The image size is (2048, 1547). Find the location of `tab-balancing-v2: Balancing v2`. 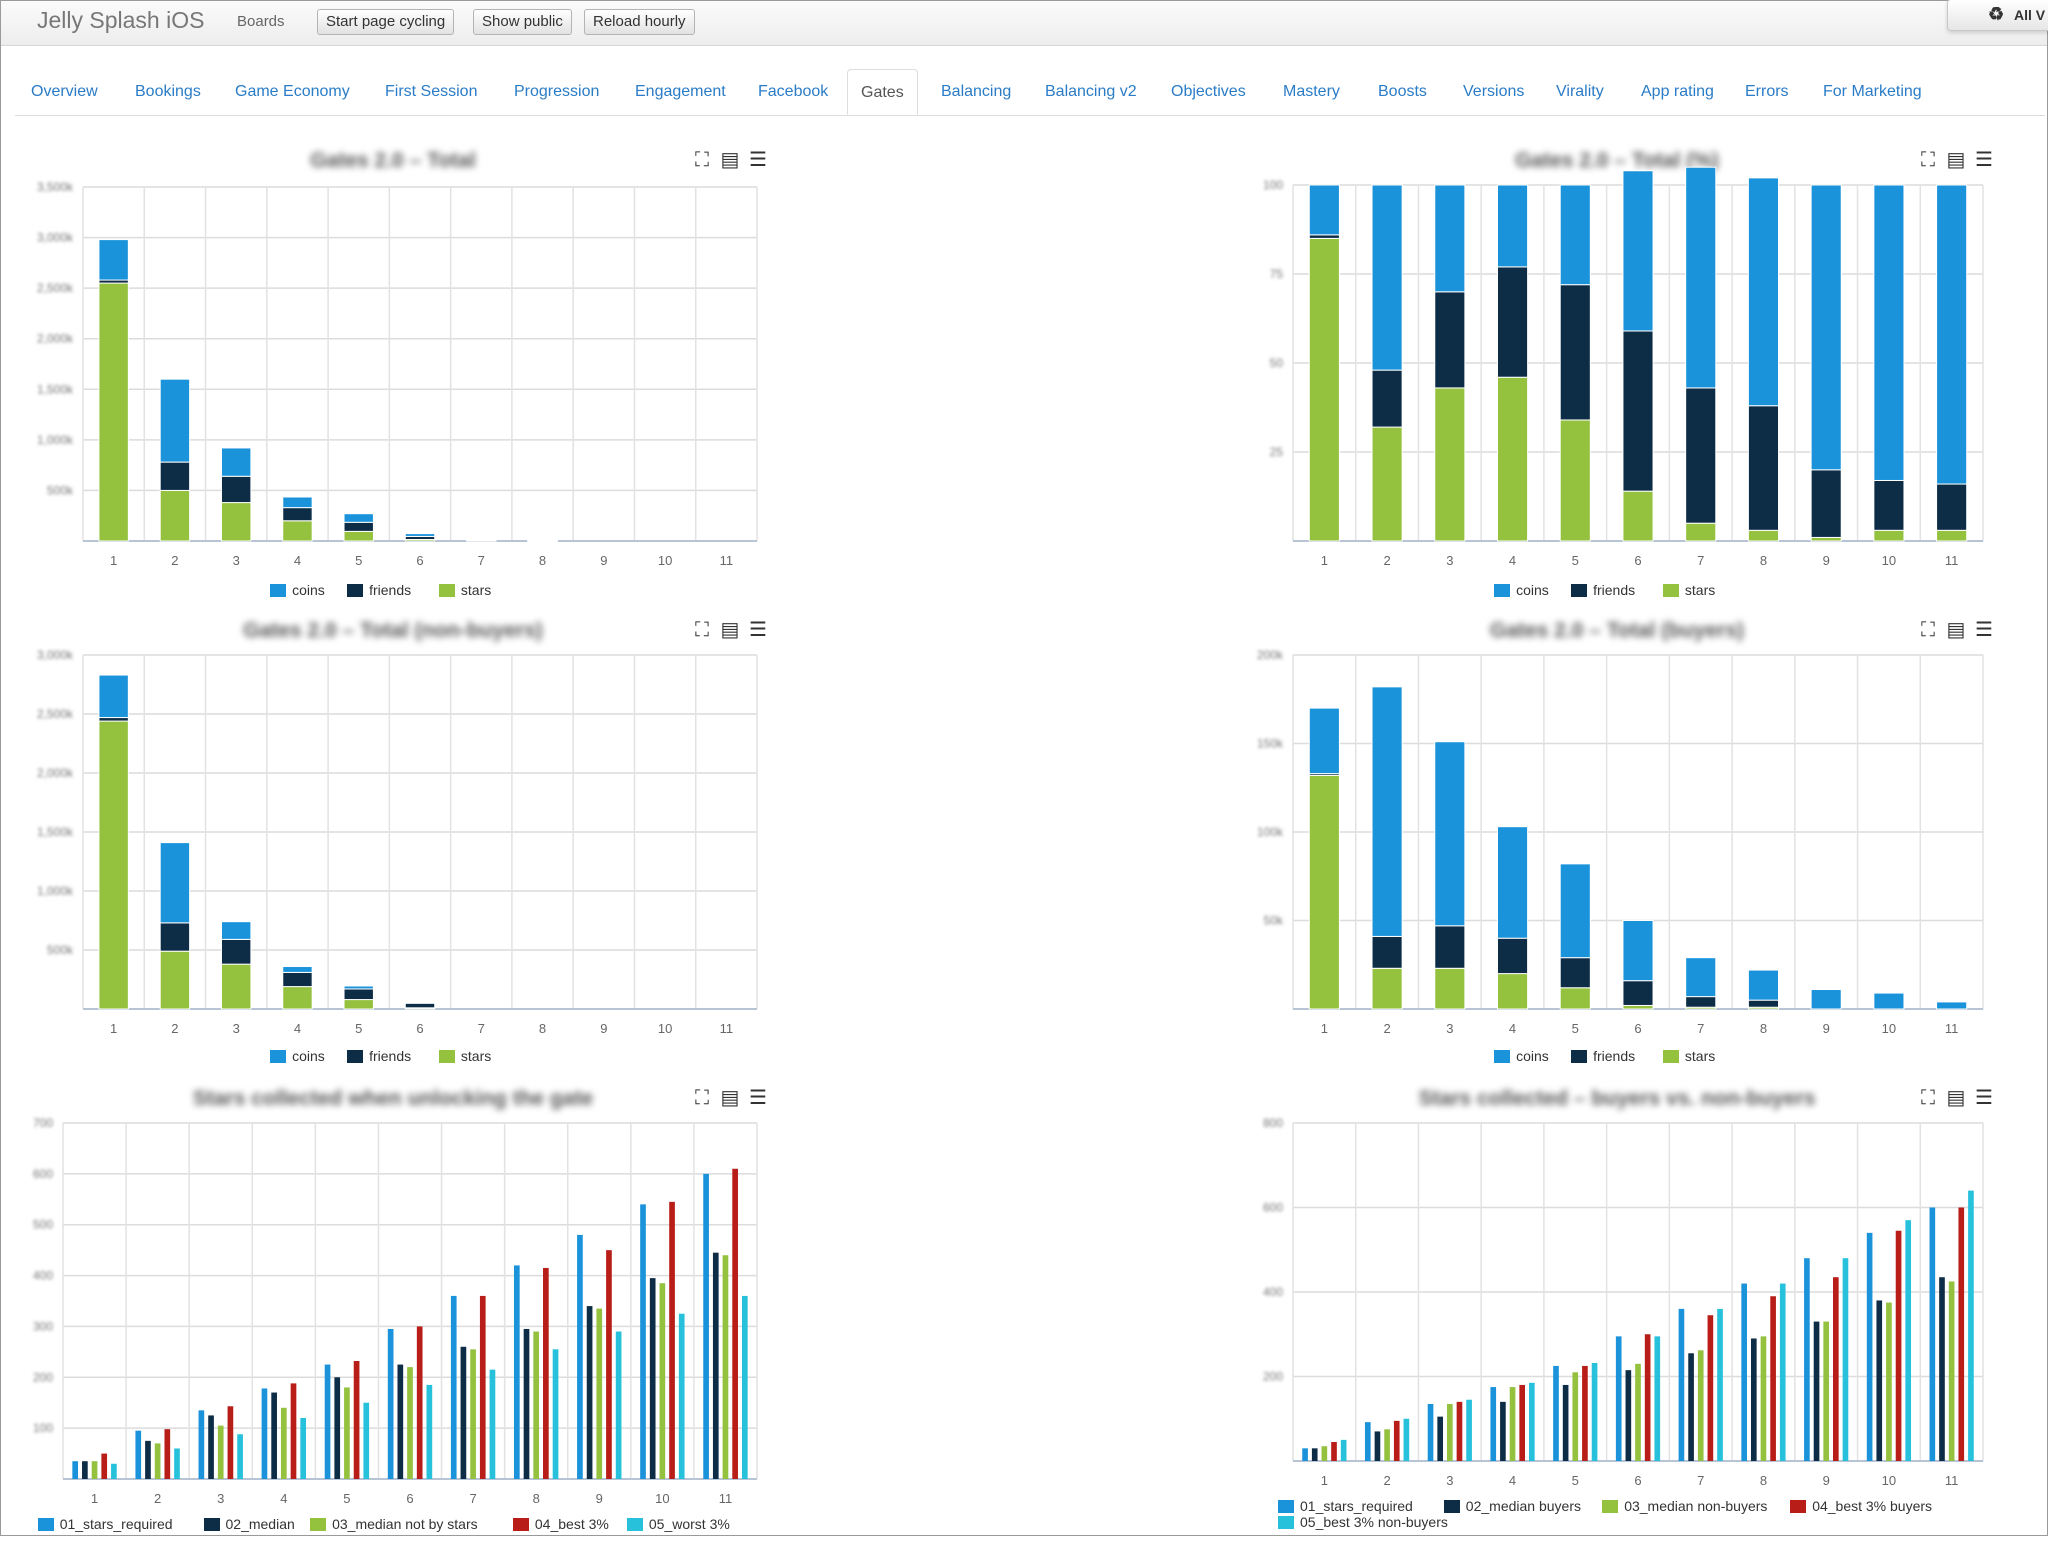

tab-balancing-v2: Balancing v2 is located at coordinates (1091, 91).